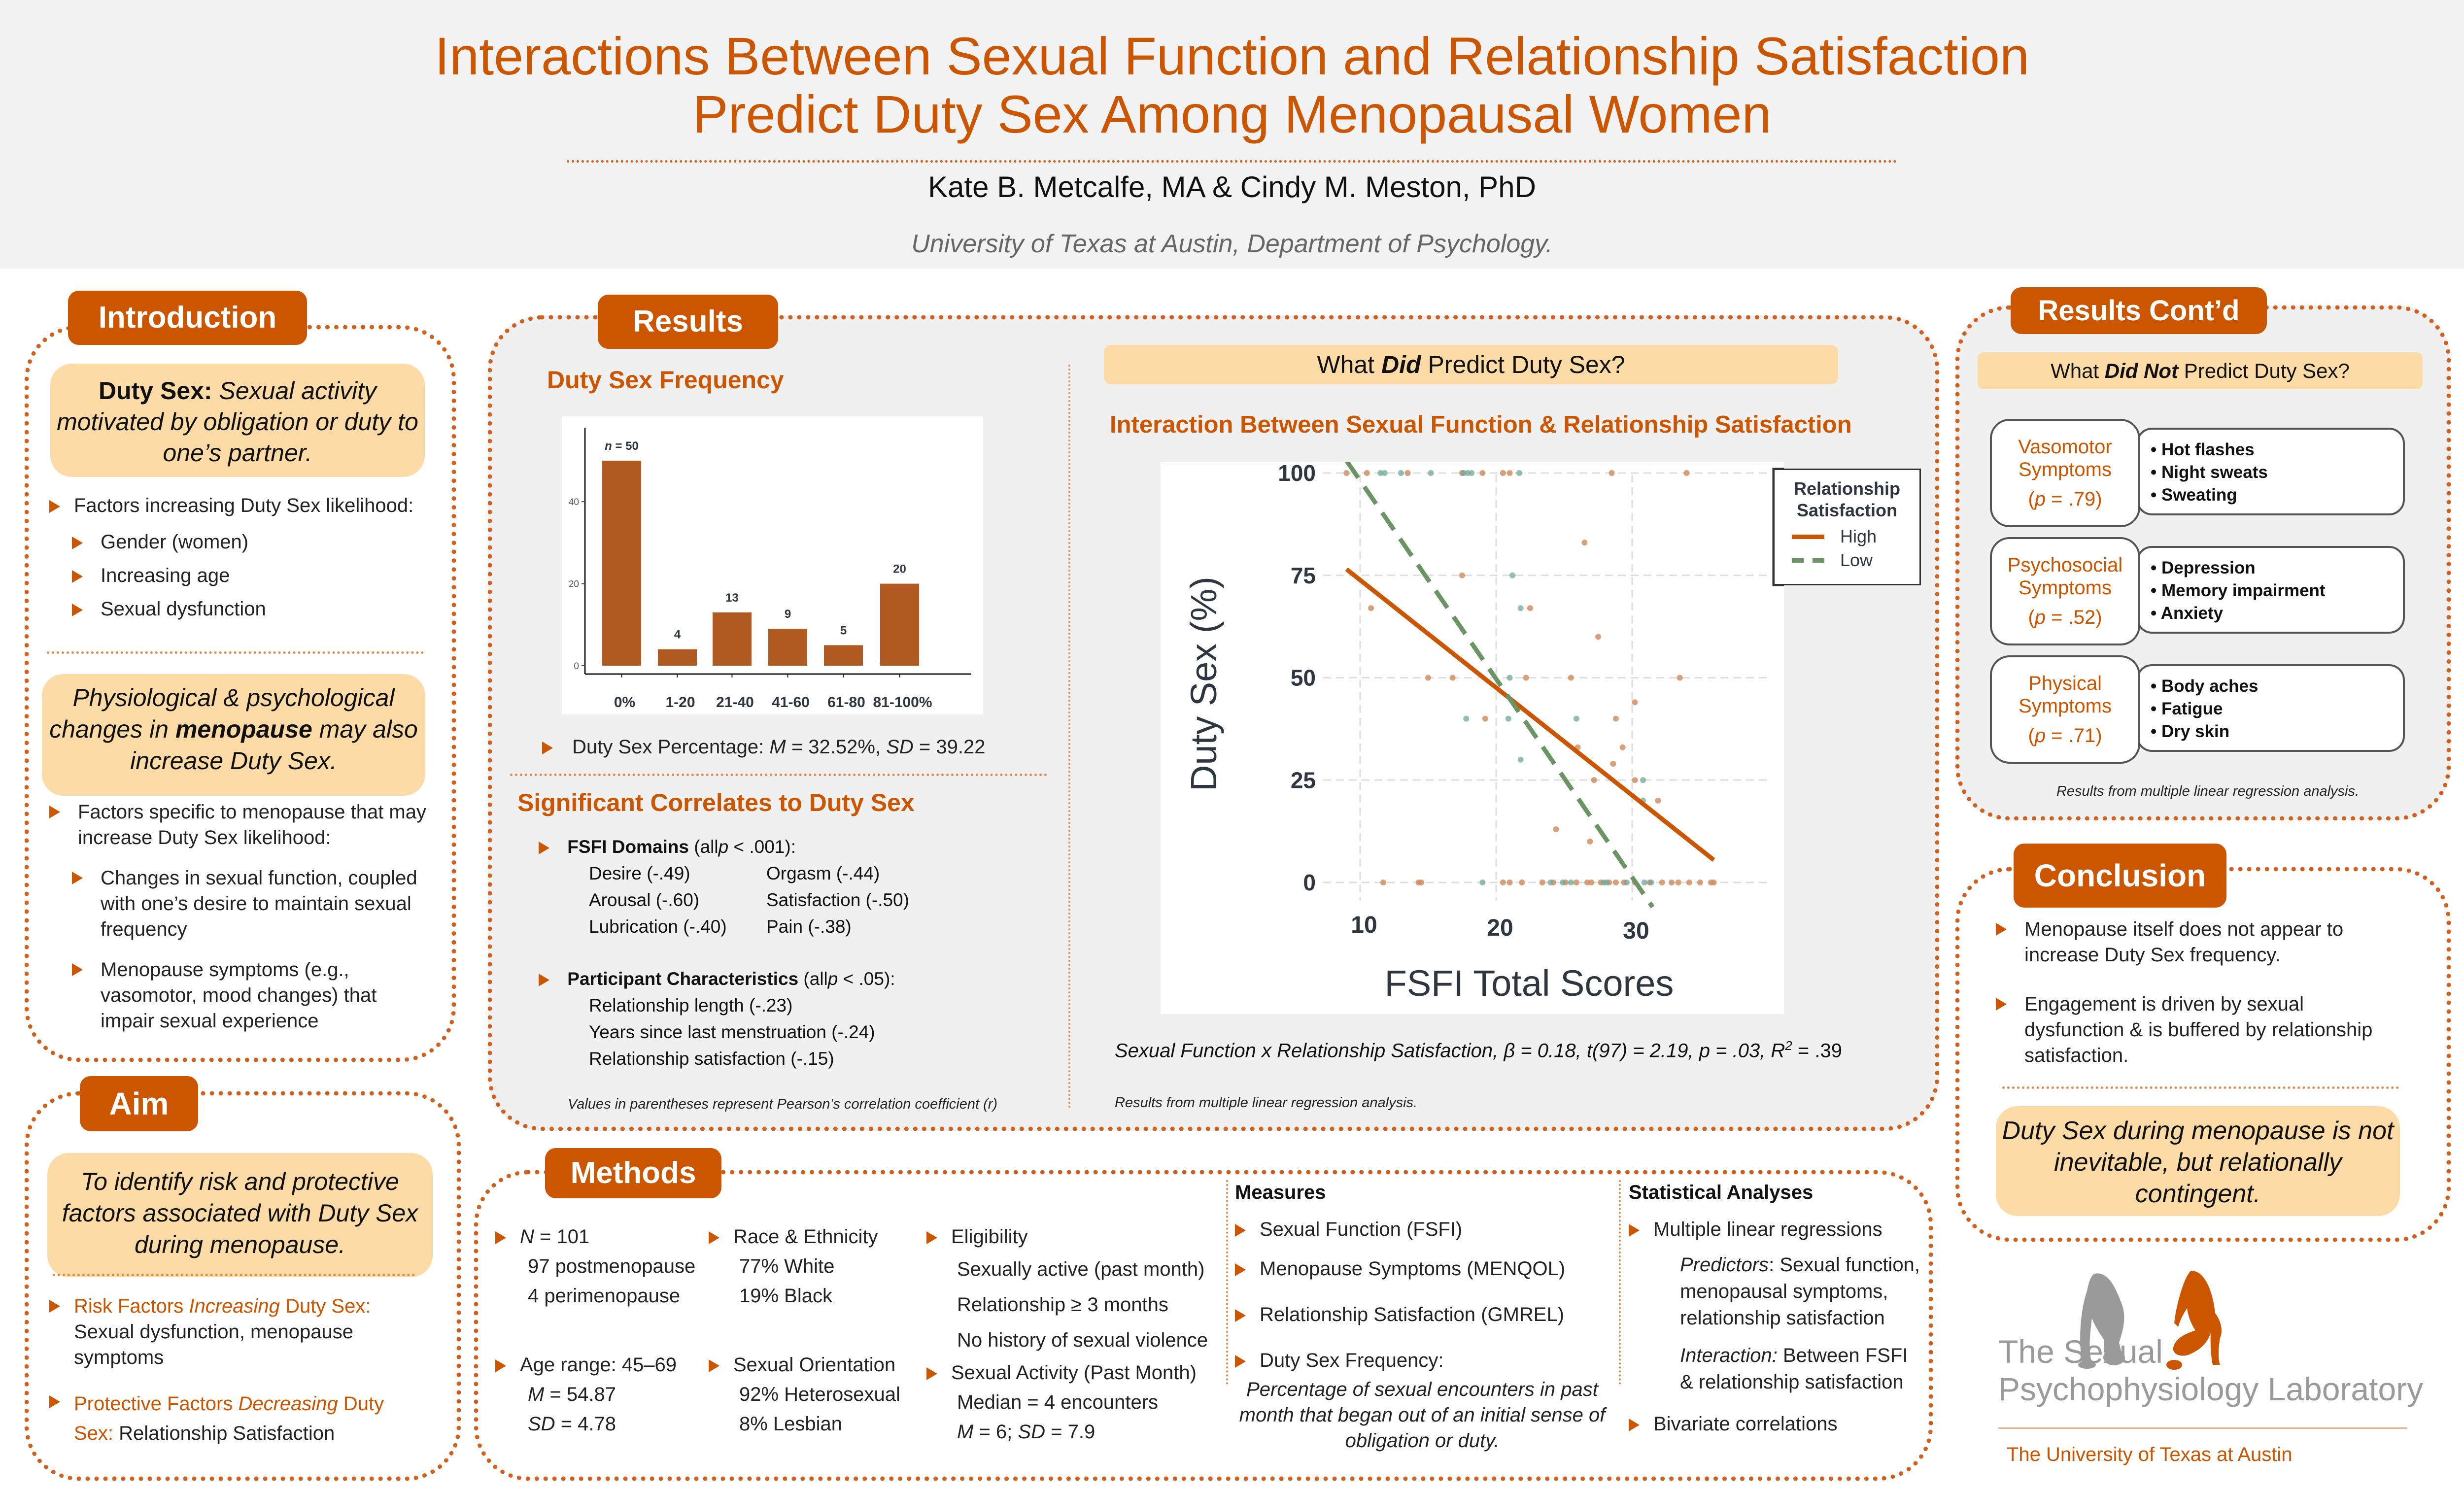 The image size is (2464, 1490). I want to click on x-tick-label: 30, so click(1636, 931).